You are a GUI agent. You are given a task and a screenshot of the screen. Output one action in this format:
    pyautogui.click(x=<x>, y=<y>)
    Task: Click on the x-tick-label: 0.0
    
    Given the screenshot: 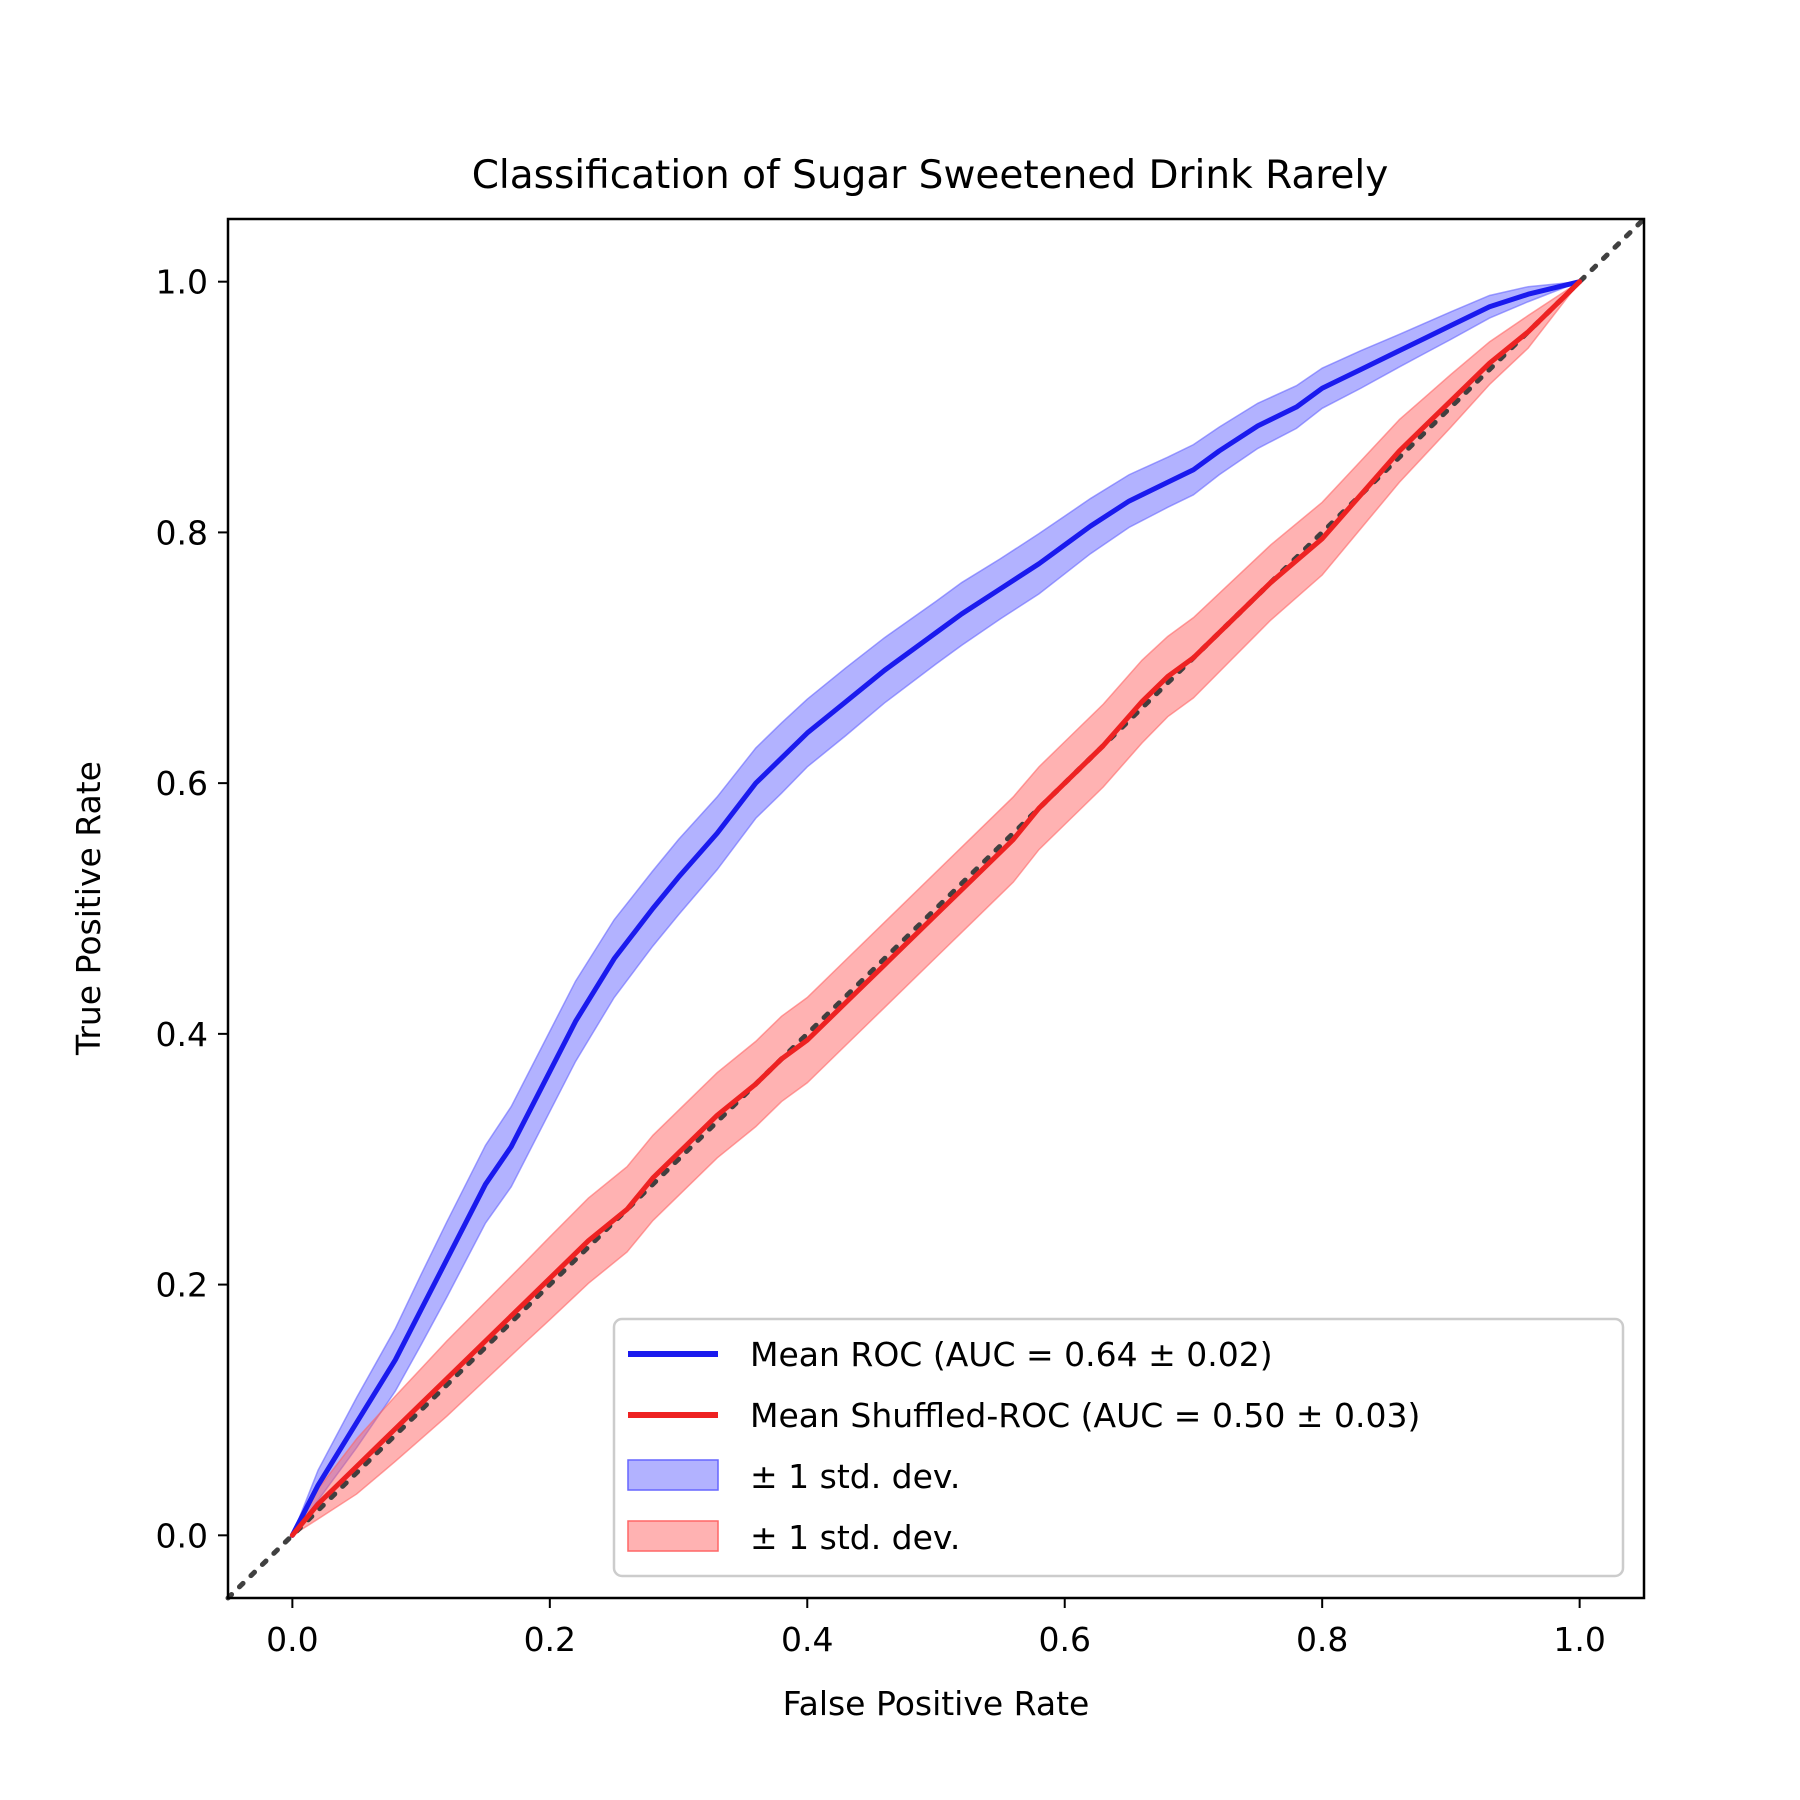 What is the action you would take?
    pyautogui.click(x=292, y=1639)
    